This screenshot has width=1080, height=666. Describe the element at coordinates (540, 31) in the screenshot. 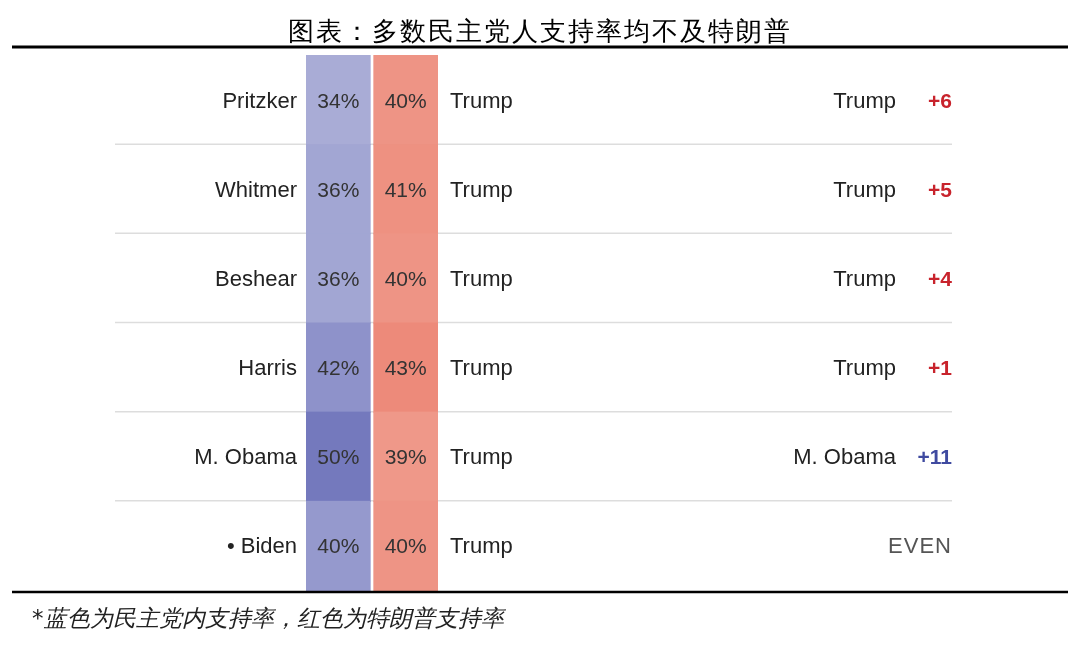

I see `text: 图表：多数民主党人支持率均不及特朗普` at that location.